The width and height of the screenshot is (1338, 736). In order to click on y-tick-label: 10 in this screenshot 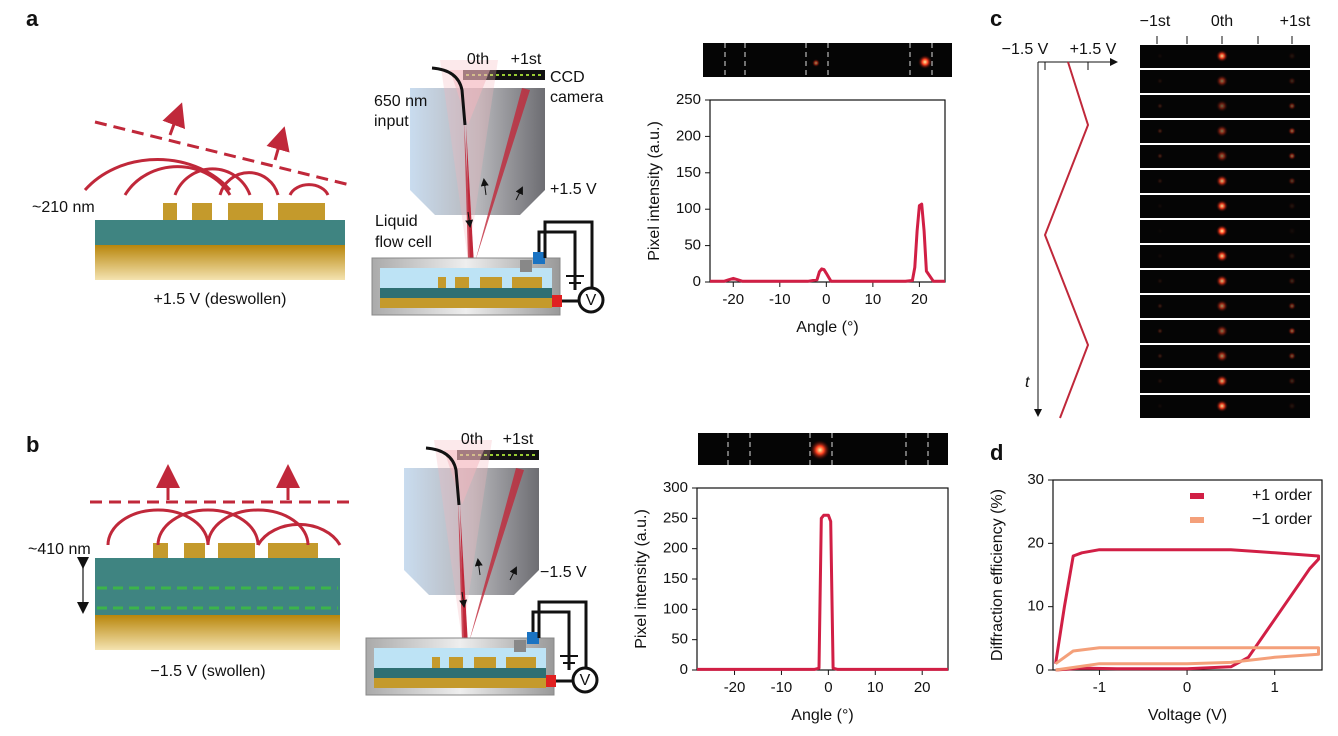, I will do `click(1035, 606)`.